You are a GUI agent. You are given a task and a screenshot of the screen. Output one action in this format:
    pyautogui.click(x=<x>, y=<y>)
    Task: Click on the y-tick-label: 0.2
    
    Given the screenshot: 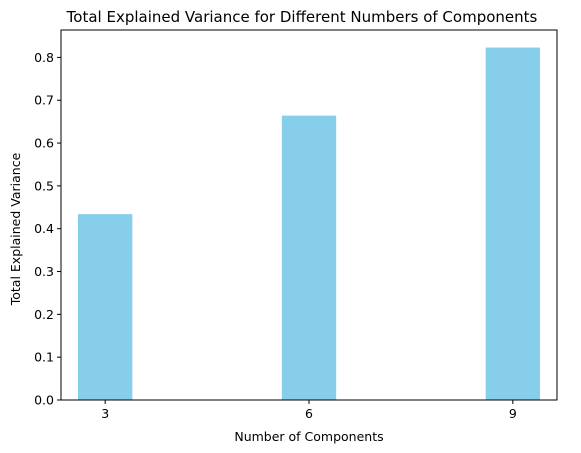 What is the action you would take?
    pyautogui.click(x=44, y=314)
    